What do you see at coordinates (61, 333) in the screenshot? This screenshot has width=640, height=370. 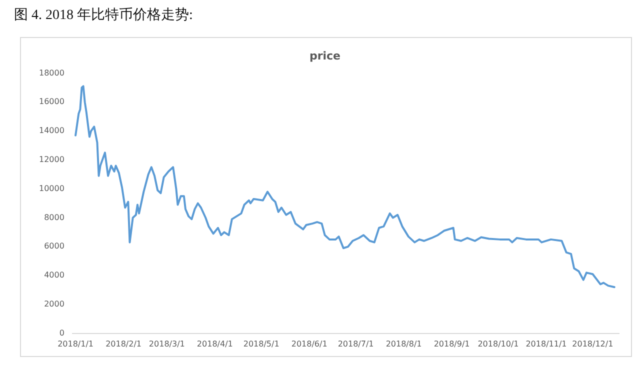 I see `y-tick-label: 0` at bounding box center [61, 333].